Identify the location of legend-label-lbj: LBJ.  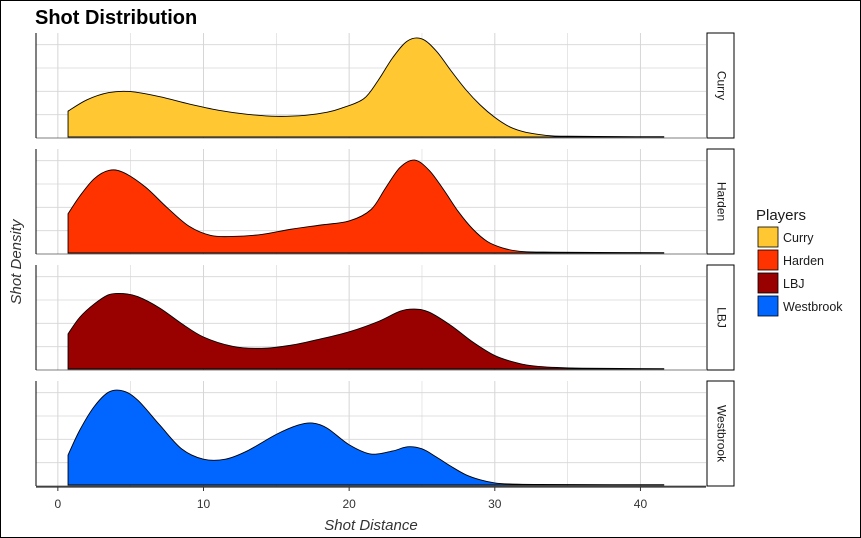
(794, 284).